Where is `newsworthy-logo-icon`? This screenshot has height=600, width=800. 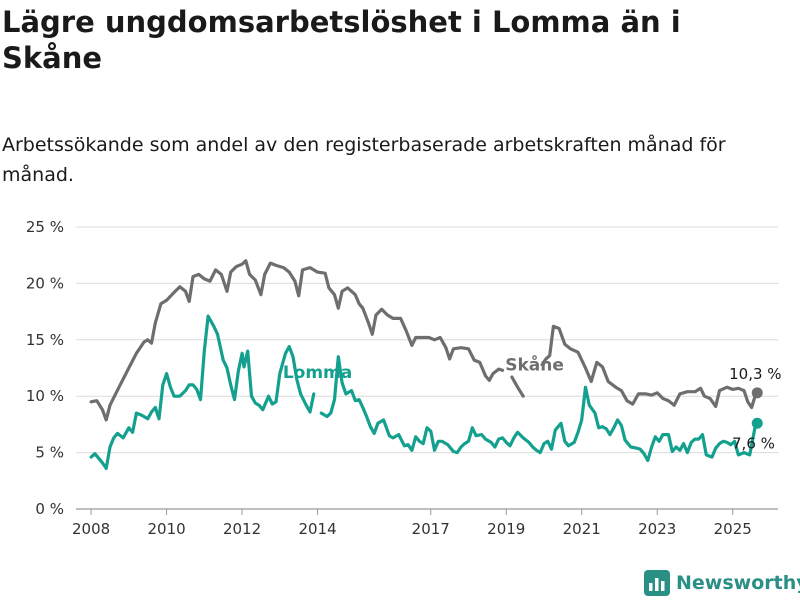
newsworthy-logo-icon is located at coordinates (657, 583).